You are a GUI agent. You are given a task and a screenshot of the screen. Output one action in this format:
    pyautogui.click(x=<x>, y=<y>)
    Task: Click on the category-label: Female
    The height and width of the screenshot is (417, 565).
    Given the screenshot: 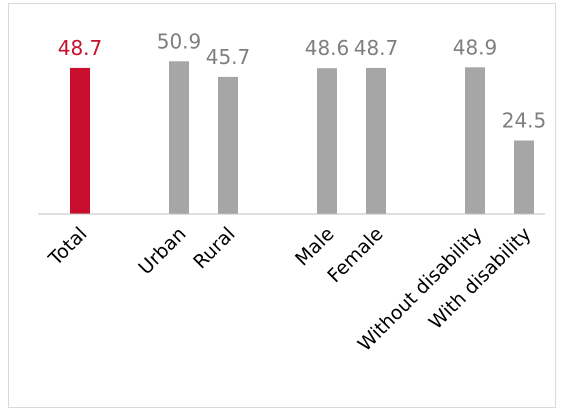 What is the action you would take?
    pyautogui.click(x=355, y=255)
    